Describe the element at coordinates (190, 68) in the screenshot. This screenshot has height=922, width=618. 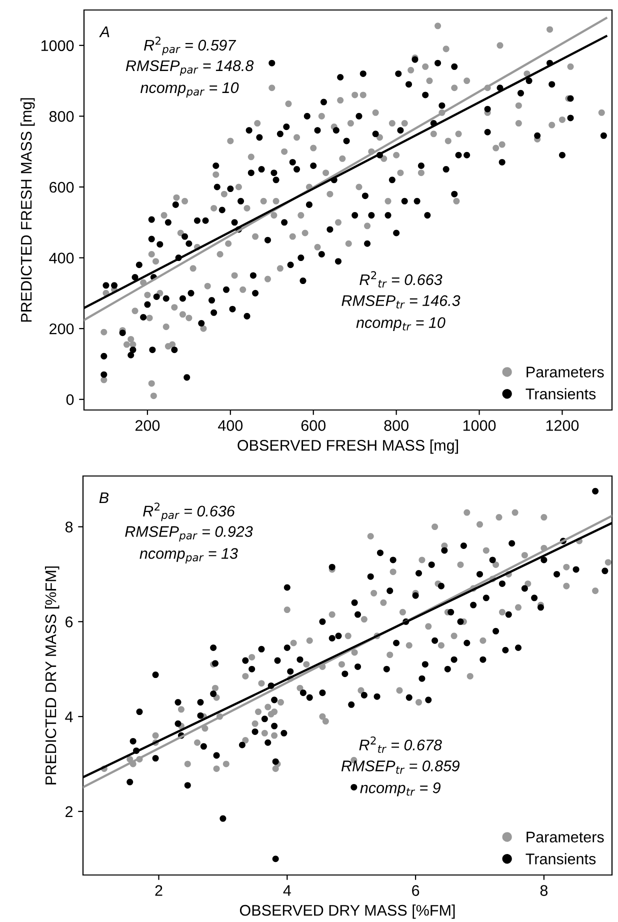
I see `annotation: RMSEP$_{par}$ = 148.8` at that location.